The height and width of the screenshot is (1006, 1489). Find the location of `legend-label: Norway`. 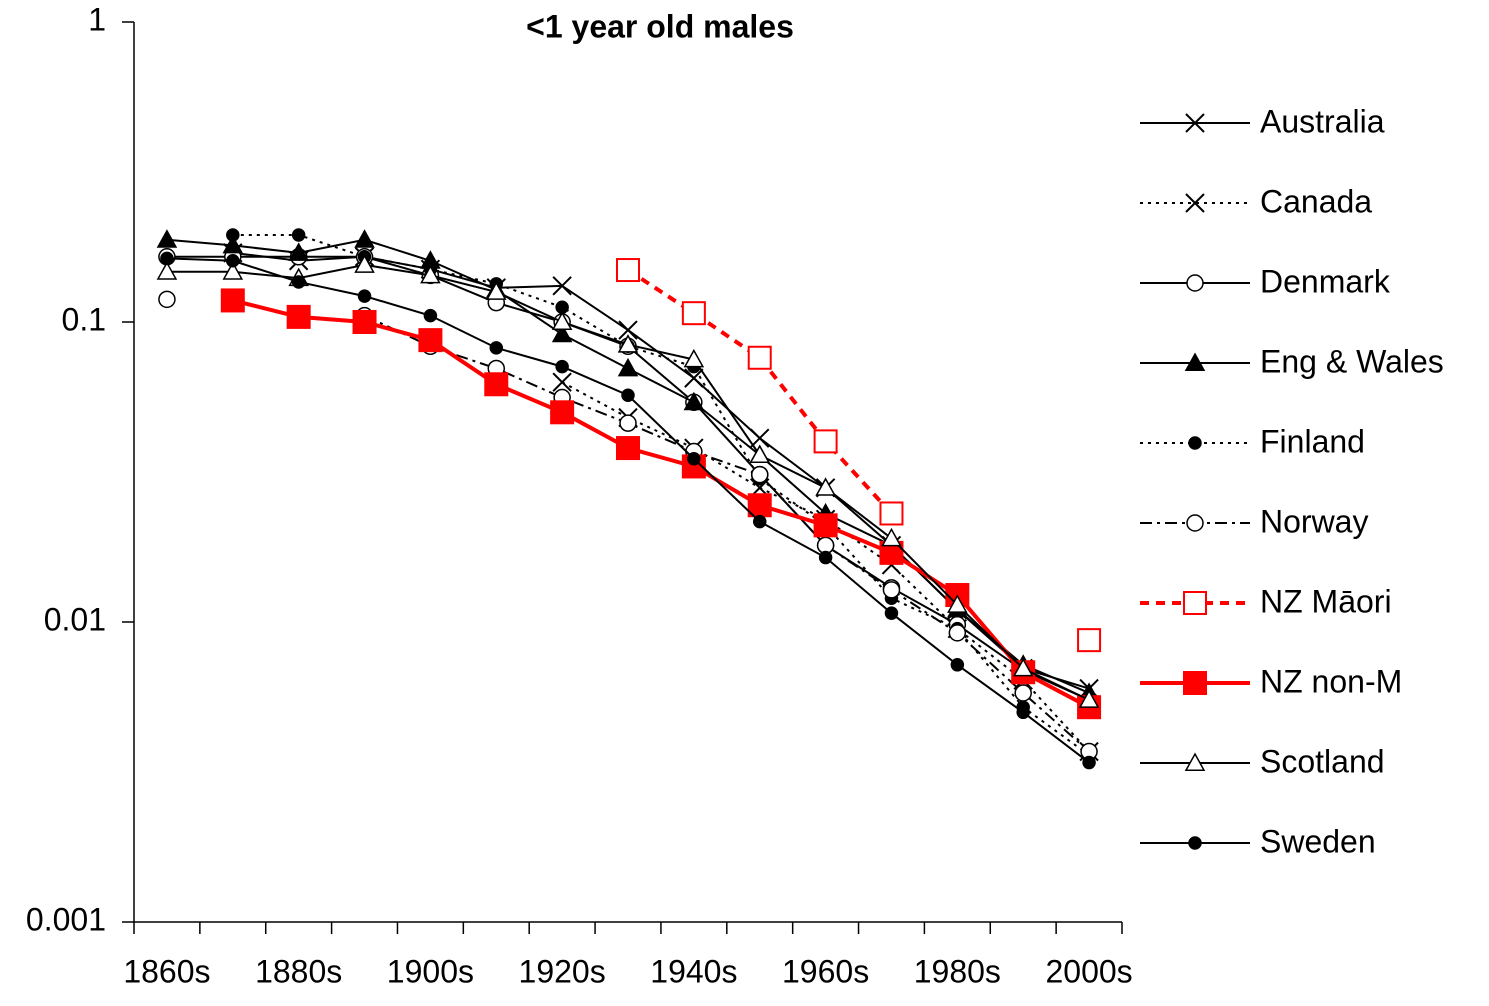

legend-label: Norway is located at coordinates (1314, 521).